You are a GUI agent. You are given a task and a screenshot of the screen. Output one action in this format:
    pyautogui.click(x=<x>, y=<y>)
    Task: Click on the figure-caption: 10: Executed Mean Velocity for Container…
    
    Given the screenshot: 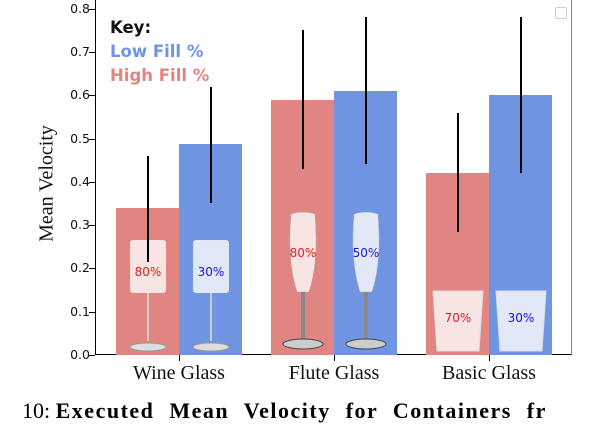 What is the action you would take?
    pyautogui.click(x=284, y=411)
    